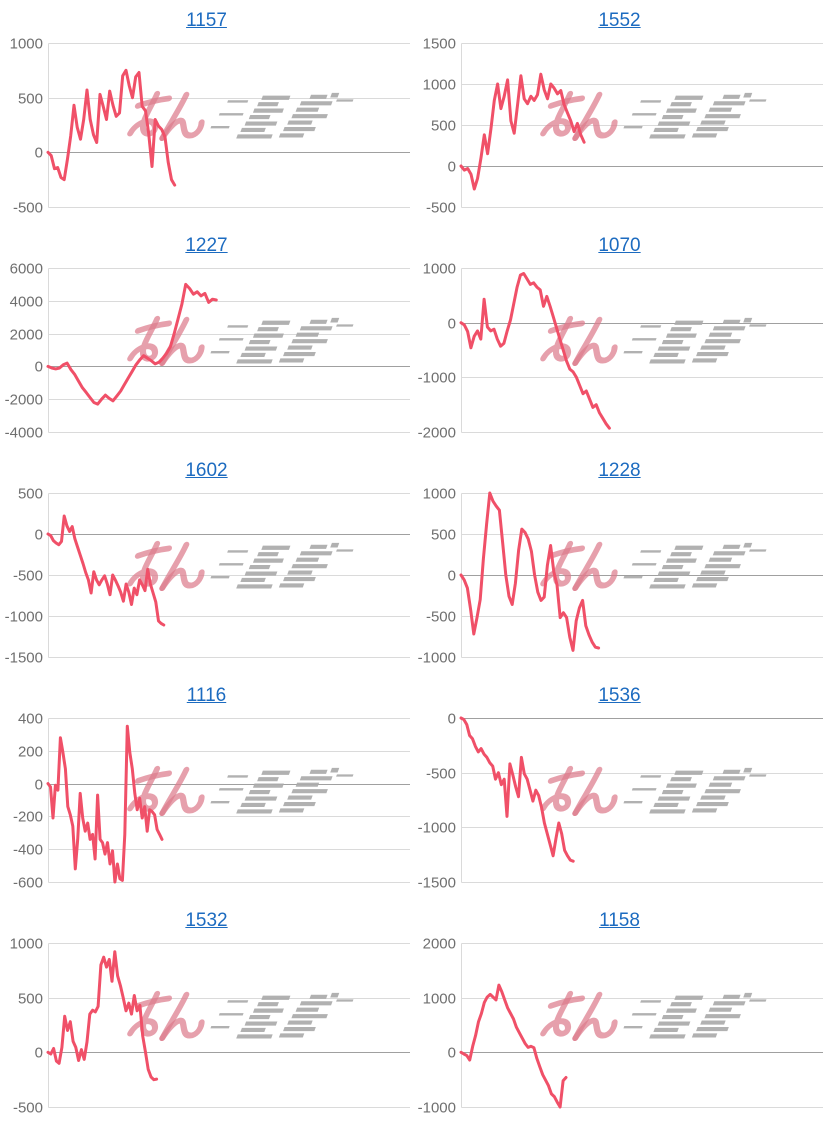  Describe the element at coordinates (439, 126) in the screenshot. I see `y-axis-labels: 1500 1000 500 0 -500` at that location.